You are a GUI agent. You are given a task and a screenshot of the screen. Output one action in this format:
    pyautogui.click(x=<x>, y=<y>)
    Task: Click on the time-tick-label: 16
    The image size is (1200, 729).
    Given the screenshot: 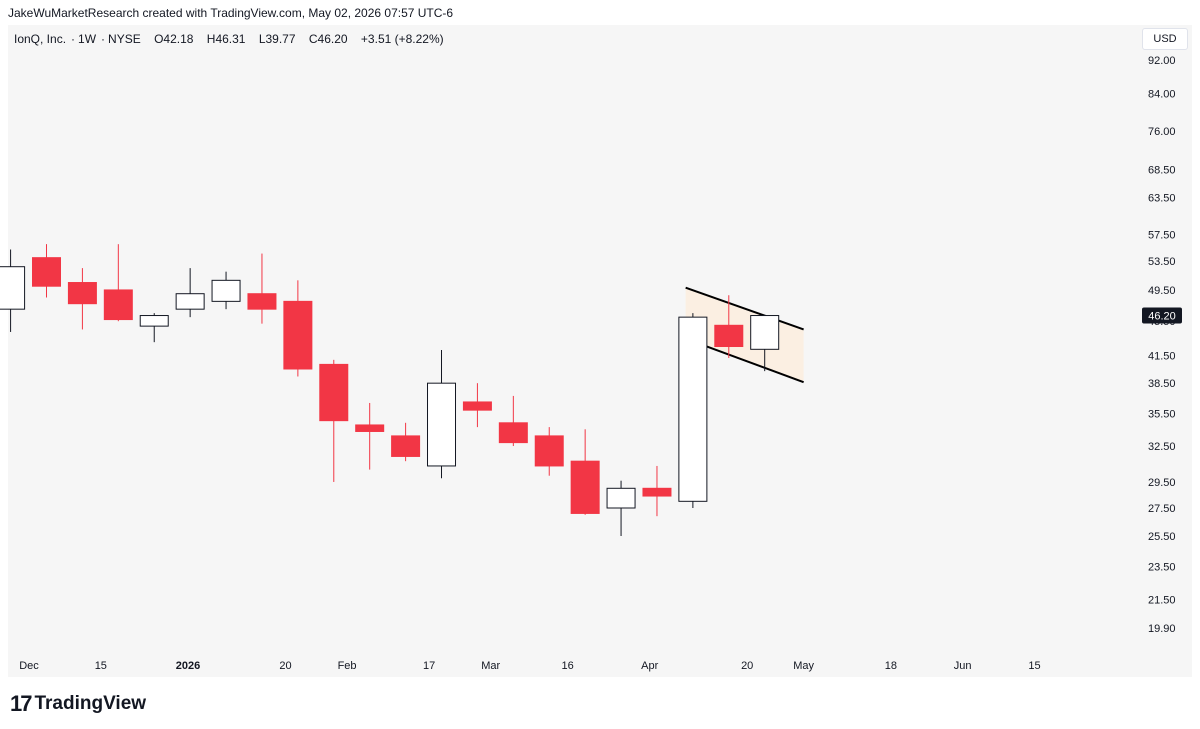 What is the action you would take?
    pyautogui.click(x=568, y=666)
    